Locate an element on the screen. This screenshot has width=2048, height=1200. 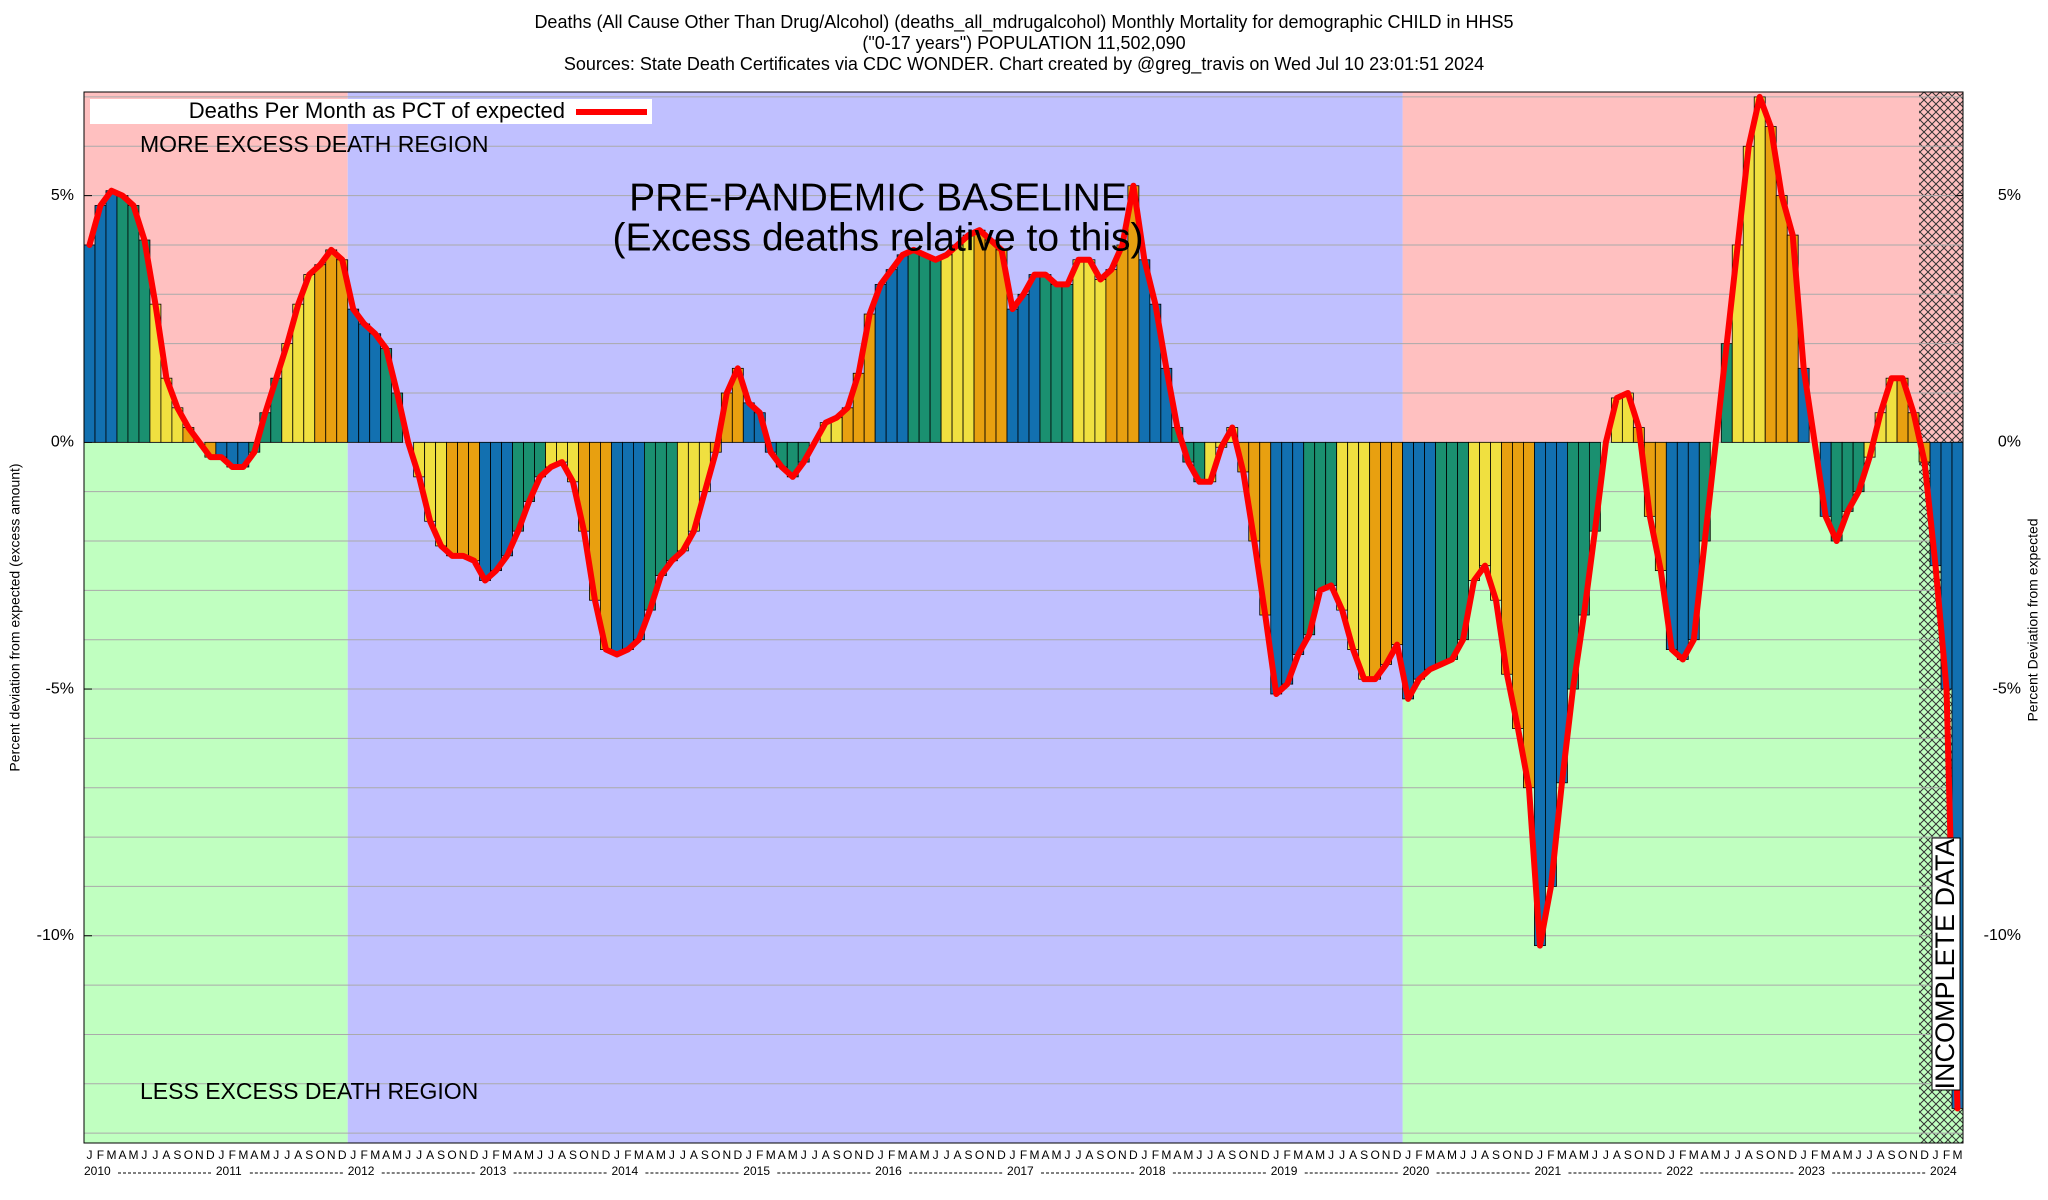
year-label: 2014 is located at coordinates (624, 1171).